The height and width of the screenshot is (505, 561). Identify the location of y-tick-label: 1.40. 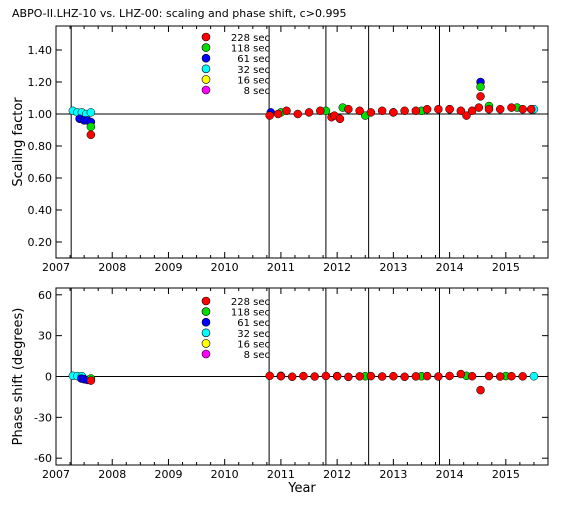
(40, 50).